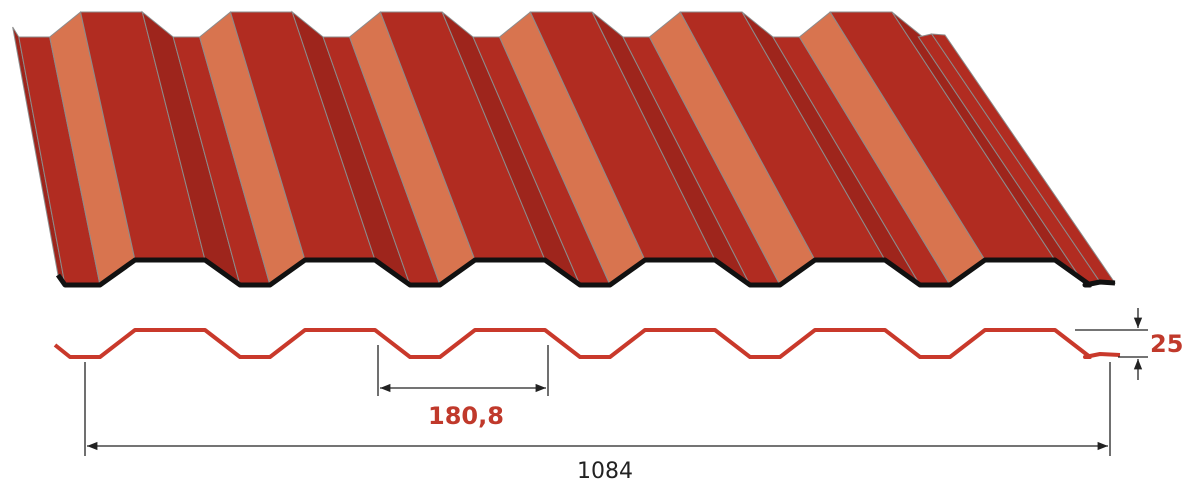 The width and height of the screenshot is (1183, 484). What do you see at coordinates (605, 471) in the screenshot?
I see `width-label: 1084` at bounding box center [605, 471].